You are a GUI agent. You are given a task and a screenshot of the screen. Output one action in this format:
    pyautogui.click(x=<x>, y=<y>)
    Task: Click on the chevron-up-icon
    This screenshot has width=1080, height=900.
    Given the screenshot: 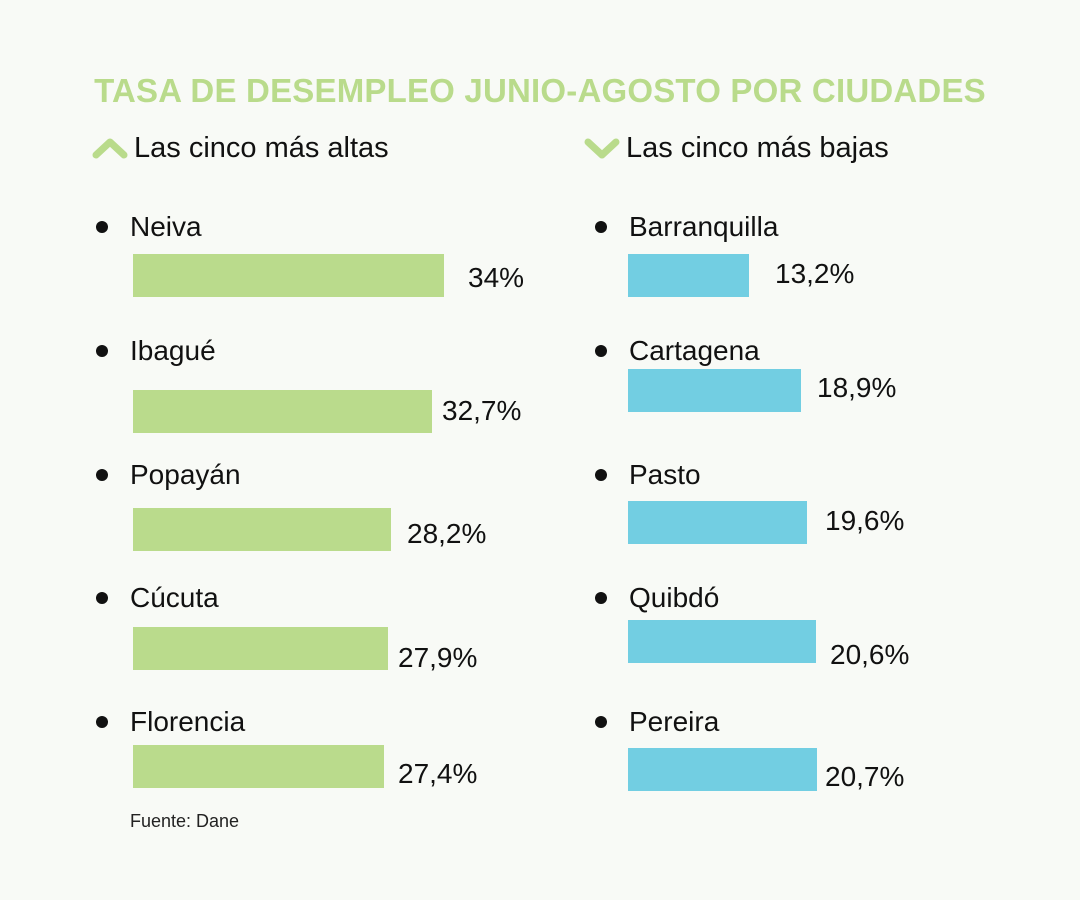 What is the action you would take?
    pyautogui.click(x=110, y=148)
    